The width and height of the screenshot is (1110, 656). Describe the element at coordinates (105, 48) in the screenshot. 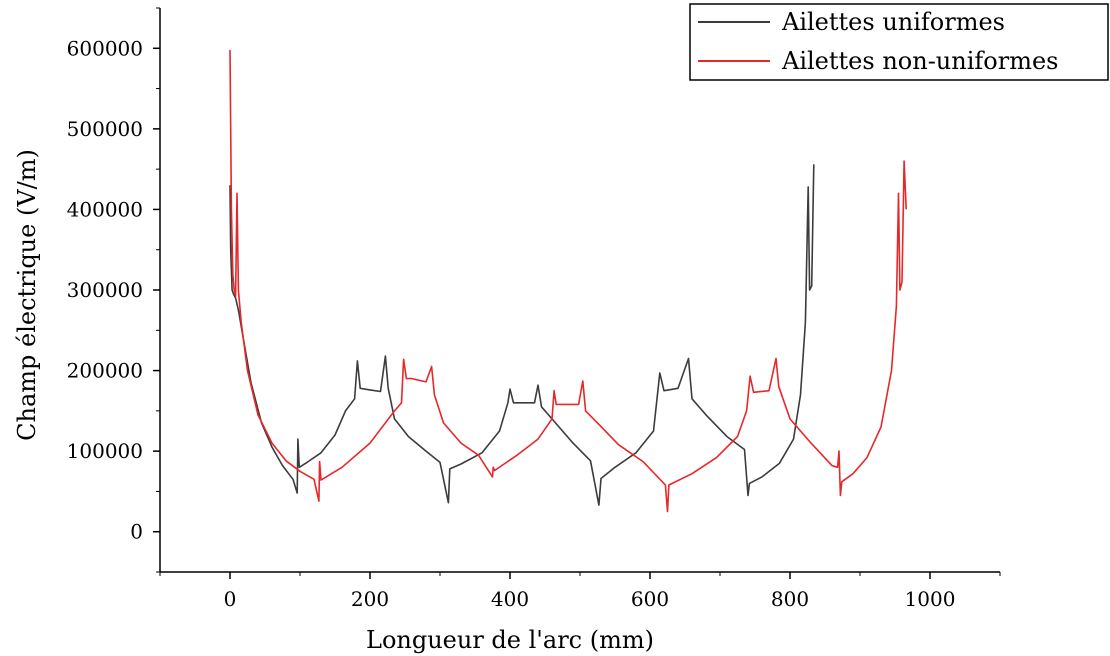

I see `y-tick-label: 600000` at that location.